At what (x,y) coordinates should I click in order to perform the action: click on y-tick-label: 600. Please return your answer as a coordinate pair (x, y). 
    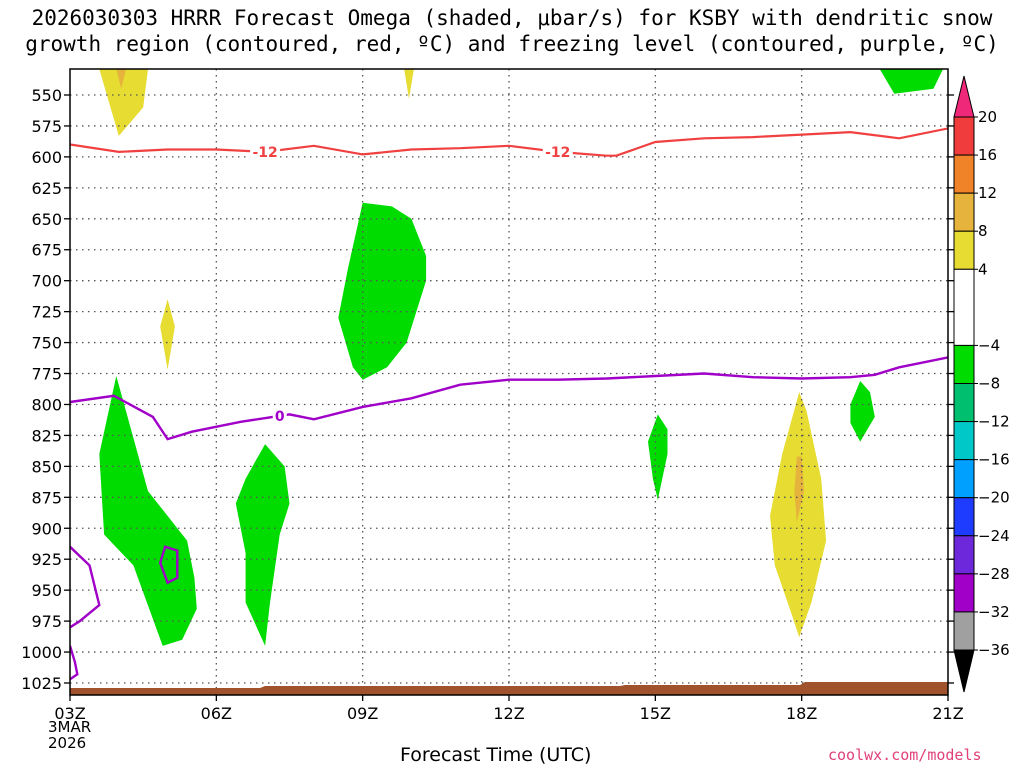
    Looking at the image, I should click on (46, 157).